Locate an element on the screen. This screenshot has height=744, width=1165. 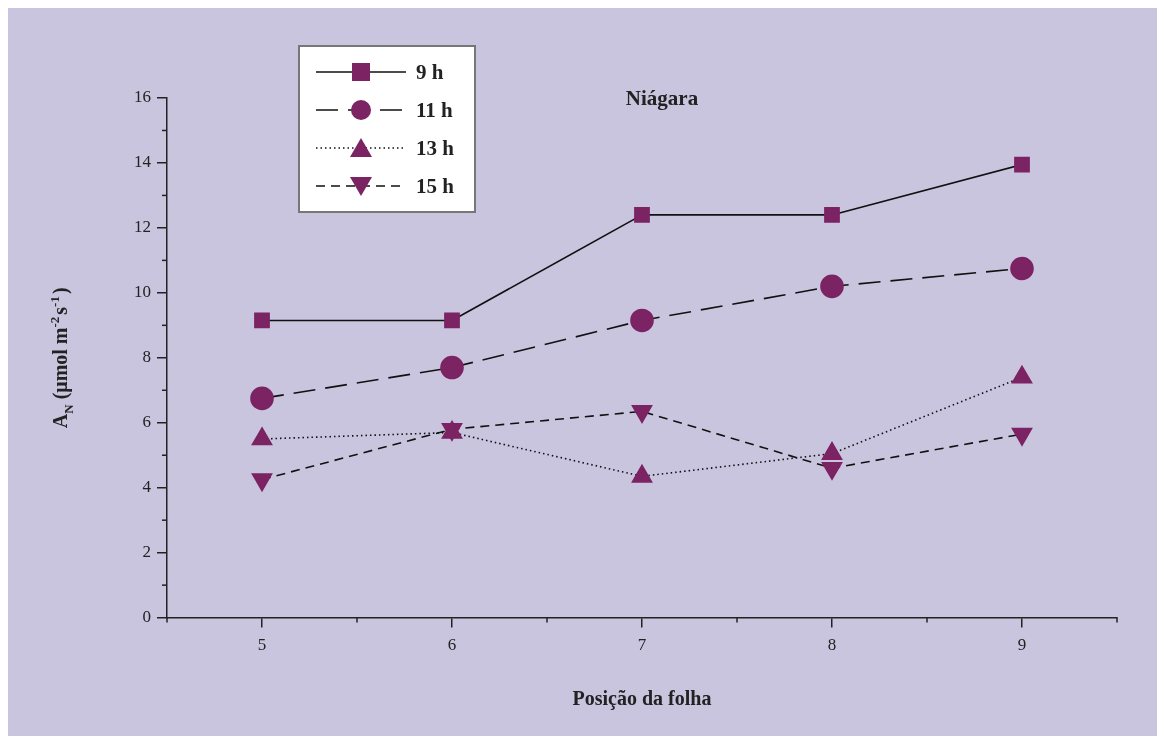
y-tick-label: 6 is located at coordinates (146, 422).